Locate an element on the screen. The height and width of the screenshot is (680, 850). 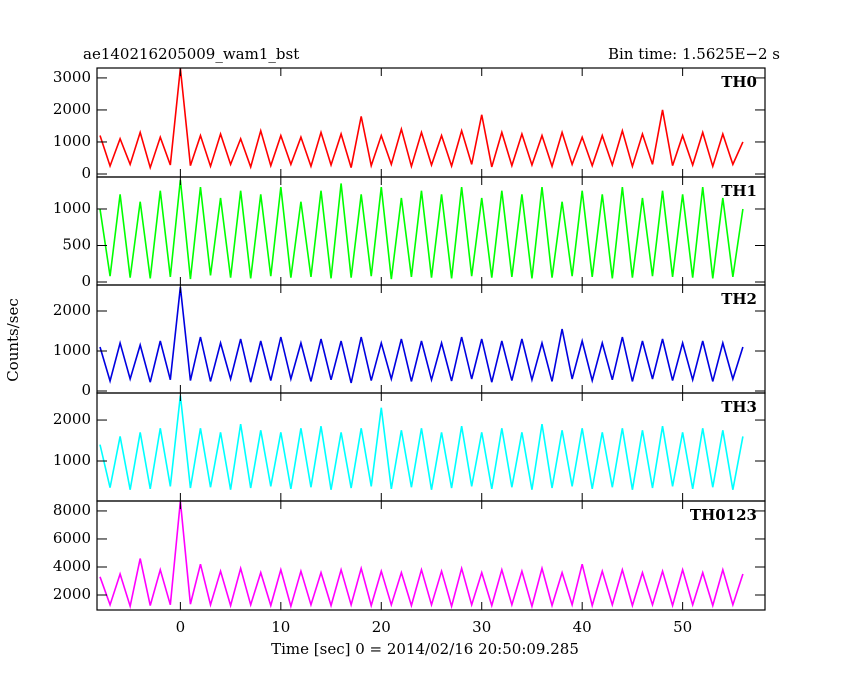
y-tick-label: 4000 is located at coordinates (72, 566).